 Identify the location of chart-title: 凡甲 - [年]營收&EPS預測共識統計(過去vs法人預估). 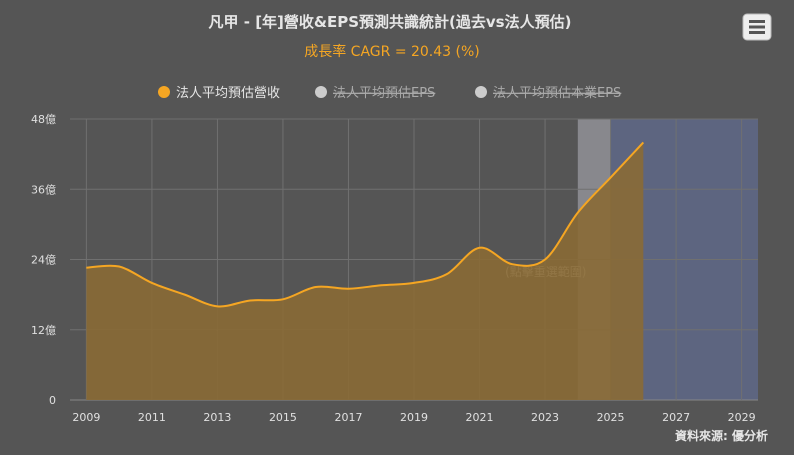
(390, 22).